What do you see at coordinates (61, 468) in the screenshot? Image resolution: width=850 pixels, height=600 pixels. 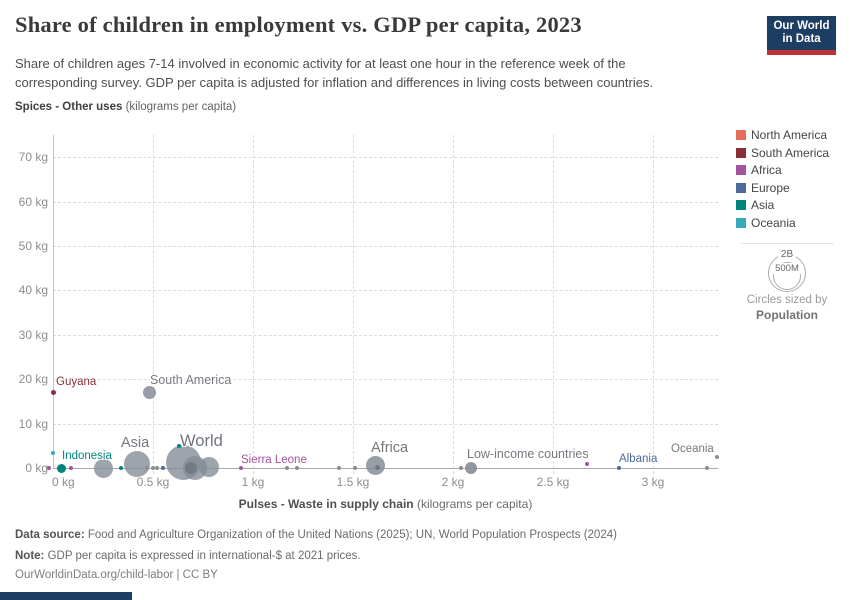 I see `scatter-point-indonesia` at bounding box center [61, 468].